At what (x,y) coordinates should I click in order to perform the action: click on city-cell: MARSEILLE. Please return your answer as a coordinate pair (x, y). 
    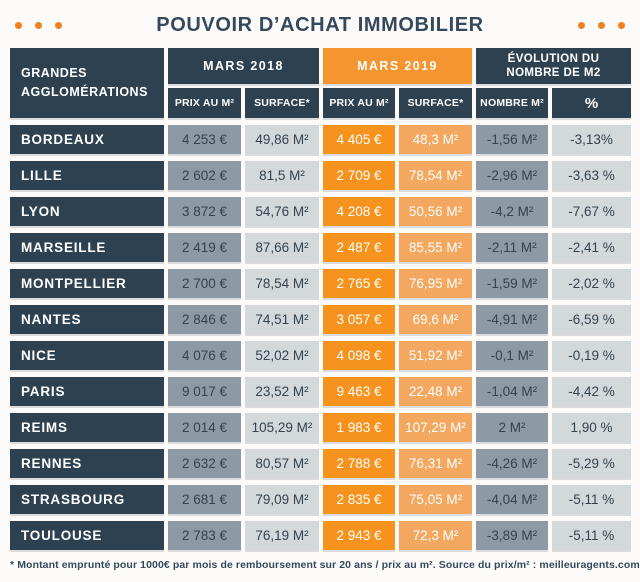
    Looking at the image, I should click on (87, 247).